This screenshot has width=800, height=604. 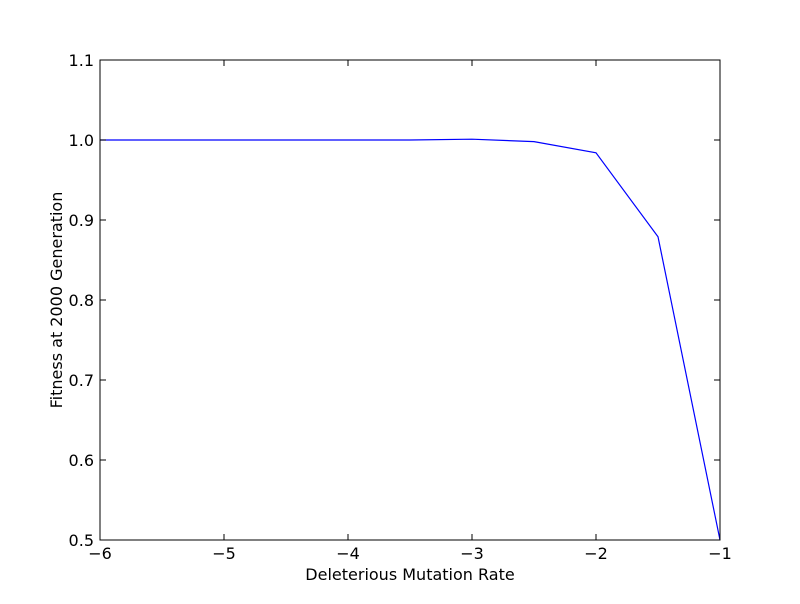 I want to click on x-tick-label: −6, so click(x=100, y=553).